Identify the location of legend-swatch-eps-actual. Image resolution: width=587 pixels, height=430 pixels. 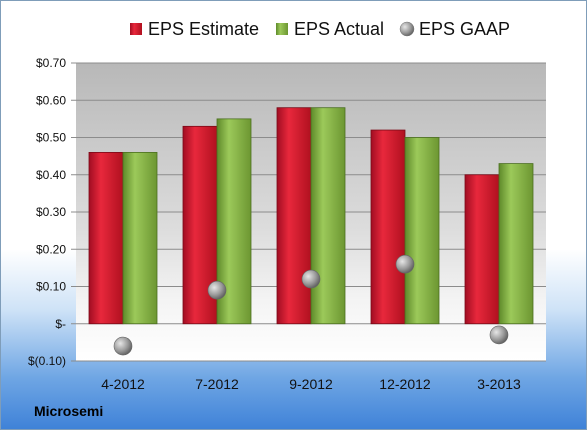
(282, 29).